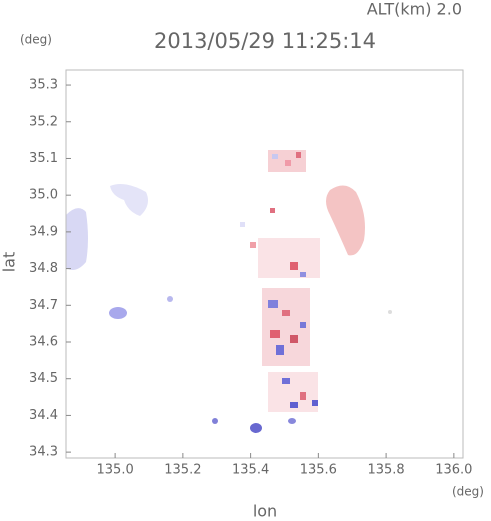  Describe the element at coordinates (182, 470) in the screenshot. I see `x-tick-label: 135.2` at that location.